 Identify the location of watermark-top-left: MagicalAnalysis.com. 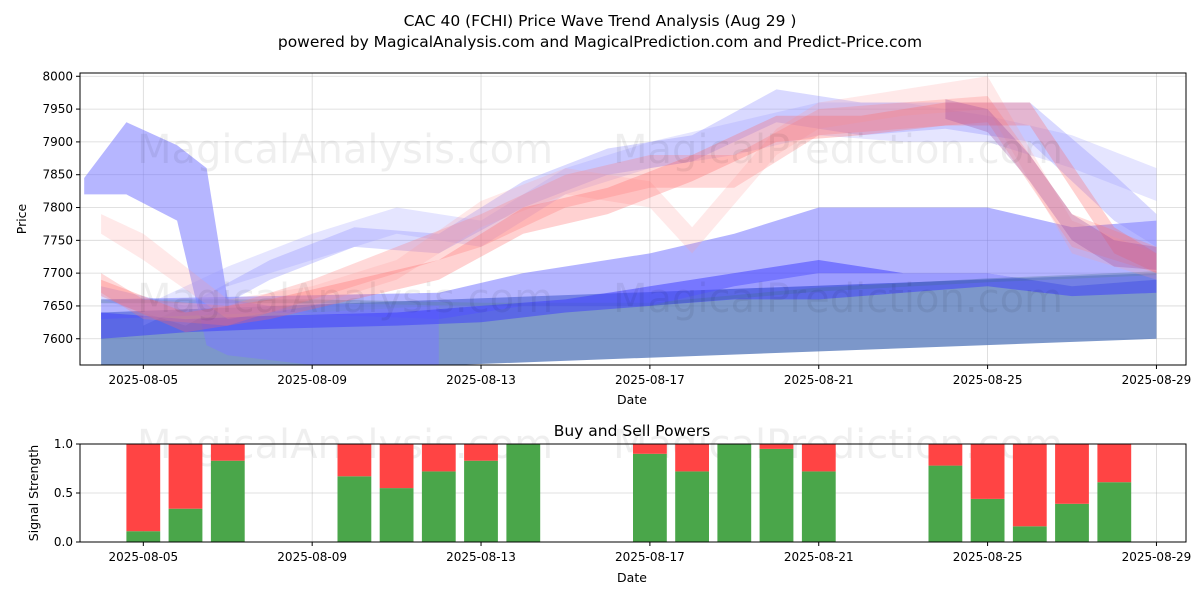
(345, 150).